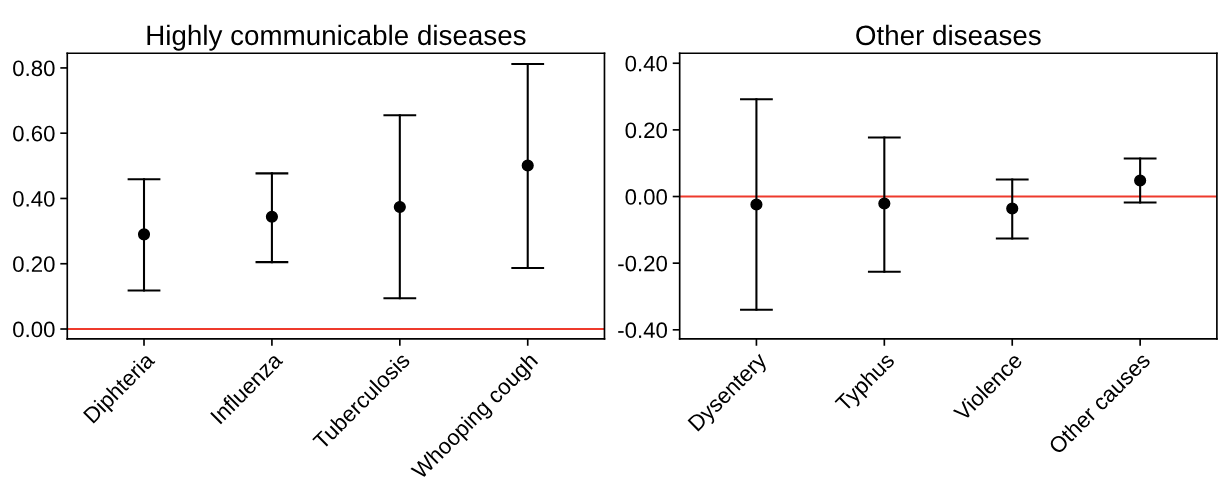 Image resolution: width=1223 pixels, height=484 pixels. What do you see at coordinates (34, 68) in the screenshot?
I see `y-tick-label: 0.80` at bounding box center [34, 68].